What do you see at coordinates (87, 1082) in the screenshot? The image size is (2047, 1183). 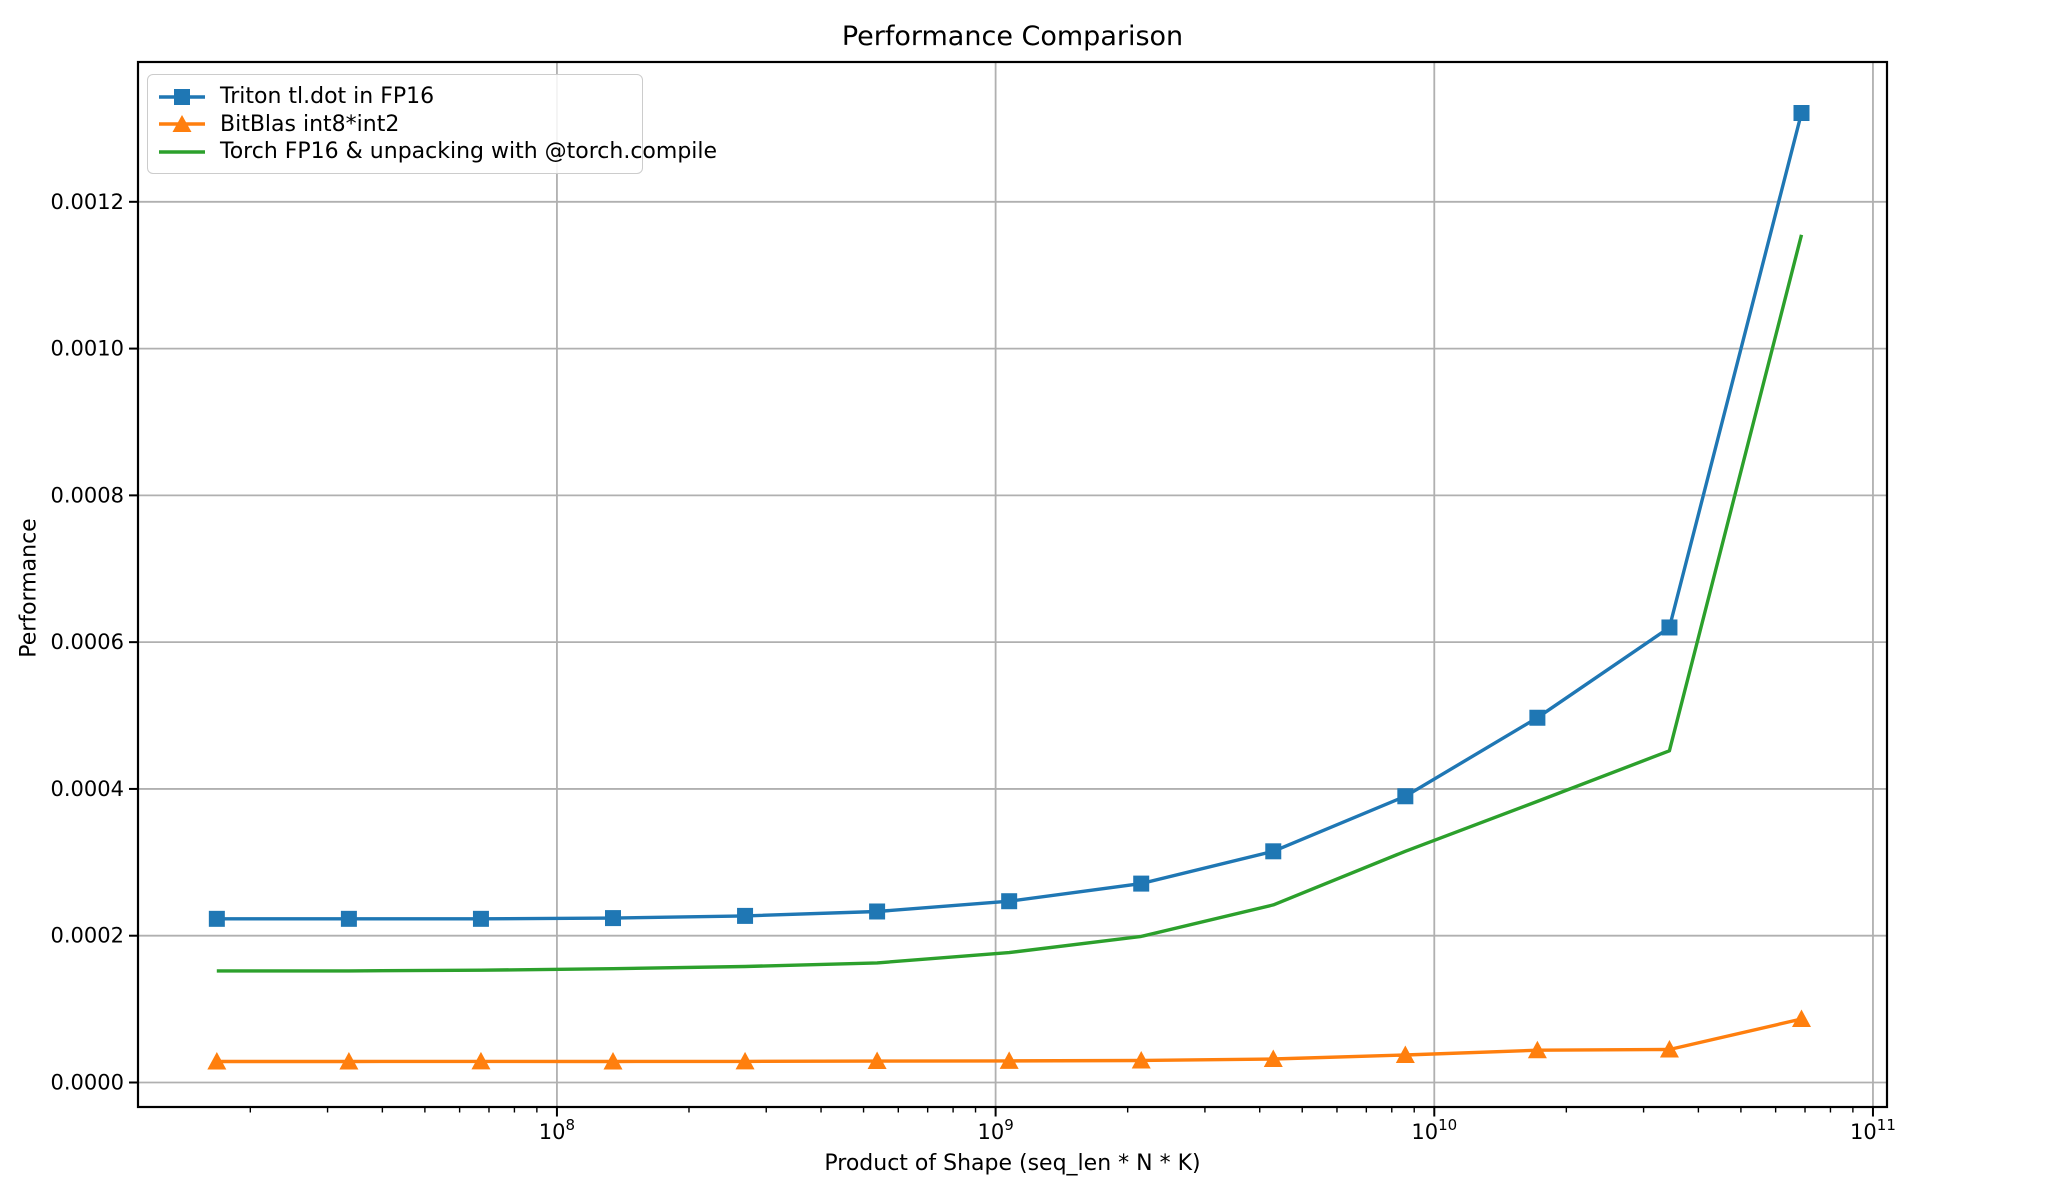 I see `y-tick-label: 0.0000` at bounding box center [87, 1082].